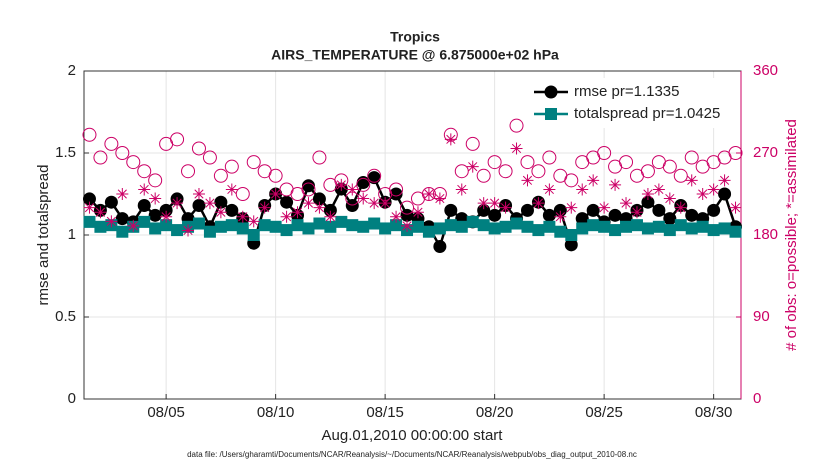 The width and height of the screenshot is (830, 470). Describe the element at coordinates (632, 103) in the screenshot. I see `legend-box` at that location.